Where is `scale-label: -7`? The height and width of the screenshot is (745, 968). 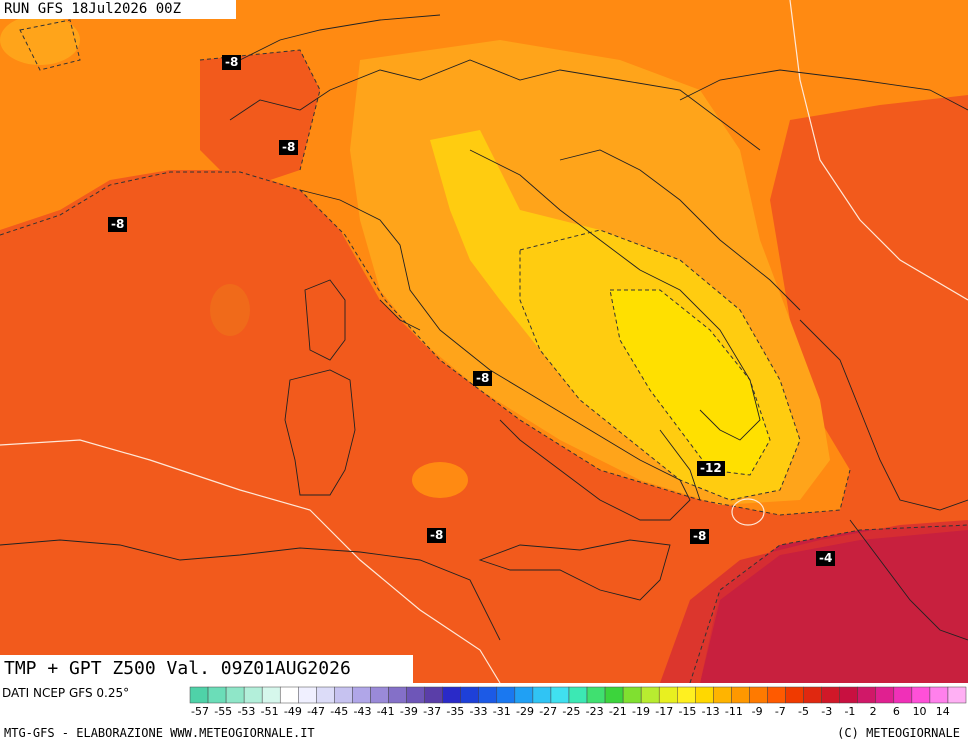 scale-label: -7 is located at coordinates (780, 711).